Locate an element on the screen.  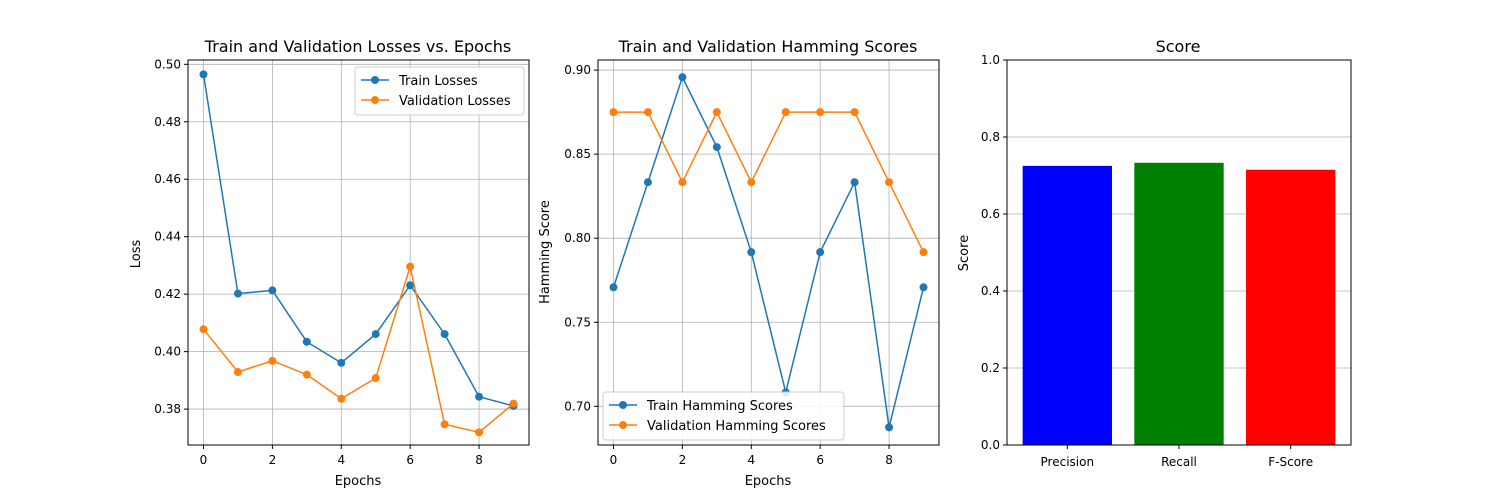
hamming-x-tick-label: 6 is located at coordinates (820, 460).